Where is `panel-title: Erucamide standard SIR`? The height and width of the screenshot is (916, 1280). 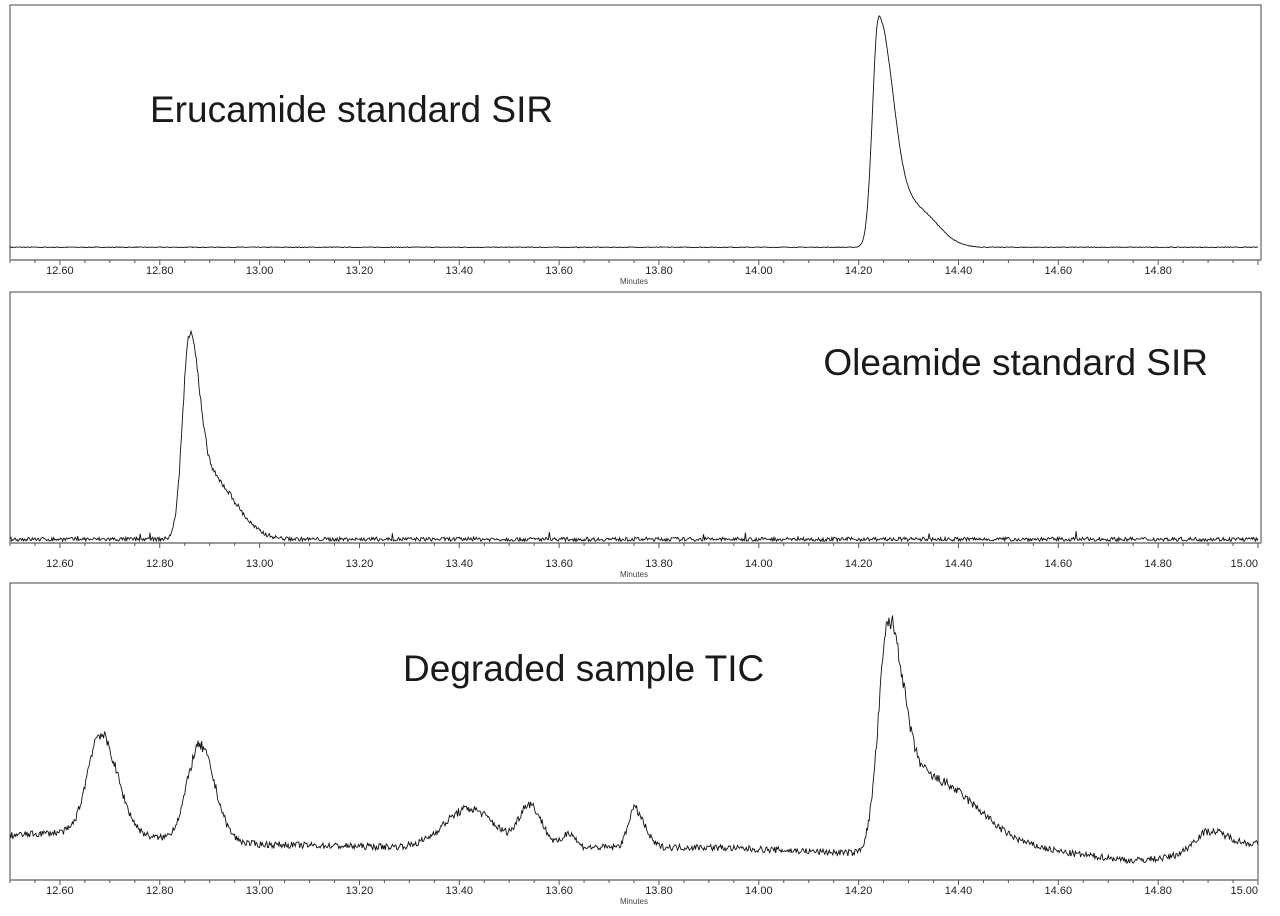 panel-title: Erucamide standard SIR is located at coordinates (351, 109).